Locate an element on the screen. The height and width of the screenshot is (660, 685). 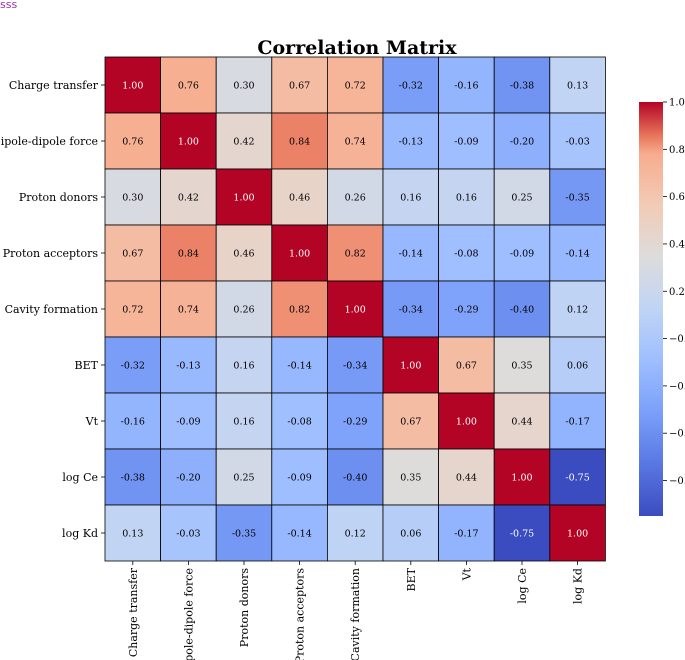
cell-value-label: 0.76 is located at coordinates (188, 86).